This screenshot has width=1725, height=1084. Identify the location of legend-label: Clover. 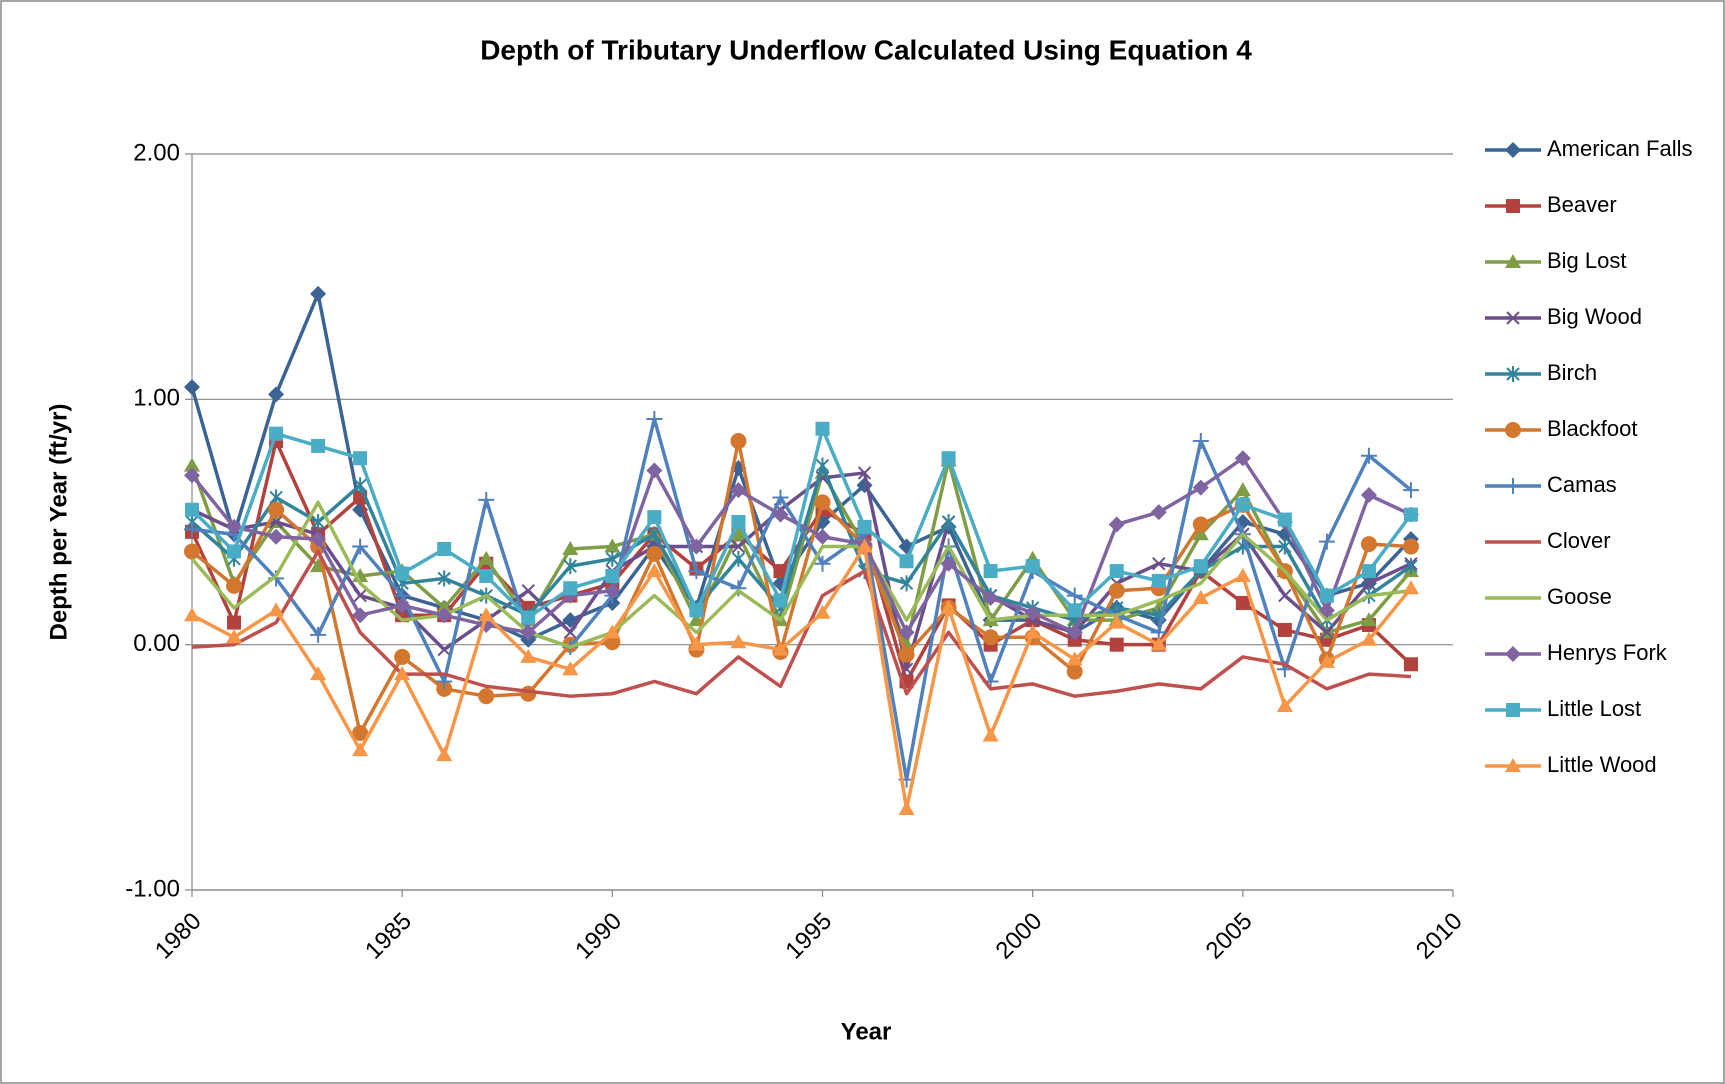
(1579, 540).